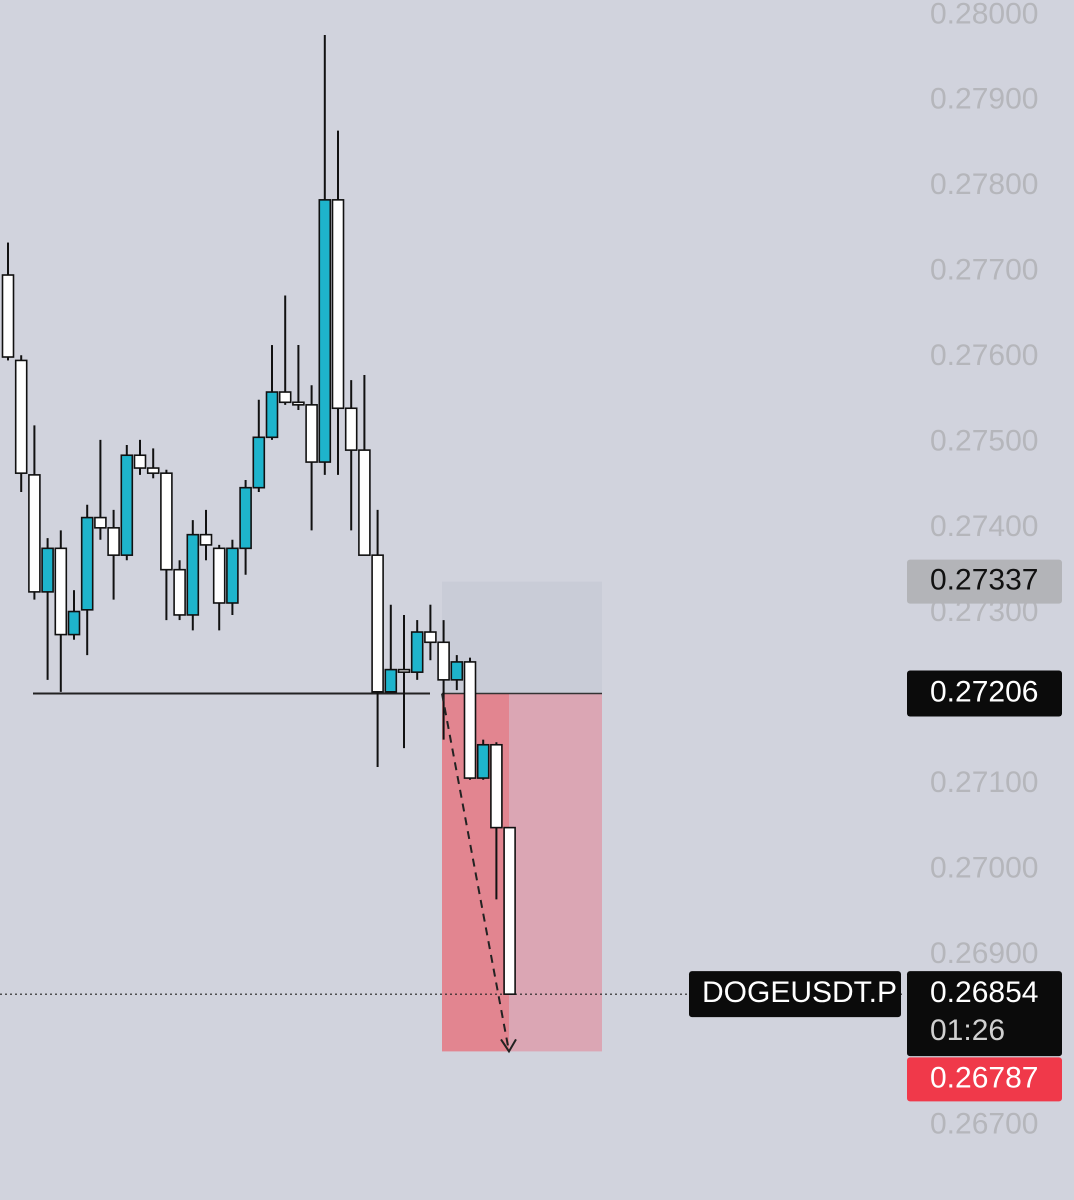 The image size is (1074, 1200). I want to click on y-tick-label: 0.27800, so click(984, 184).